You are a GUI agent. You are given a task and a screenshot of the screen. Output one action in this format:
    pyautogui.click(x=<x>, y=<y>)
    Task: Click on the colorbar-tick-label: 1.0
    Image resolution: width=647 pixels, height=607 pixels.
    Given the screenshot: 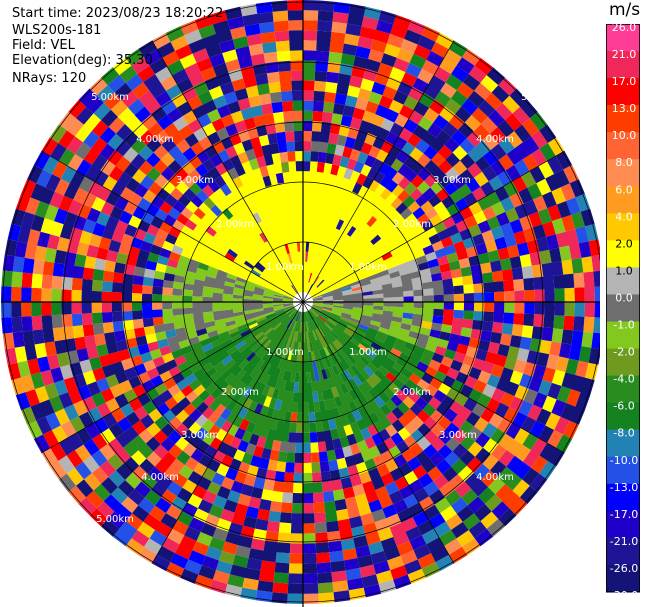 What is the action you would take?
    pyautogui.click(x=624, y=270)
    